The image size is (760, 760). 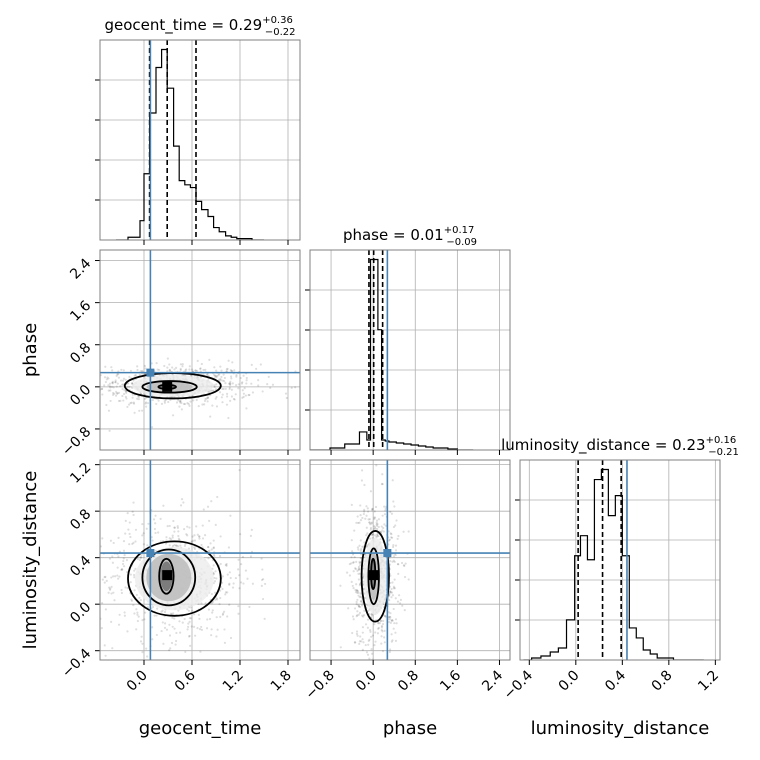 What do you see at coordinates (392, 350) in the screenshot?
I see `hist-area` at bounding box center [392, 350].